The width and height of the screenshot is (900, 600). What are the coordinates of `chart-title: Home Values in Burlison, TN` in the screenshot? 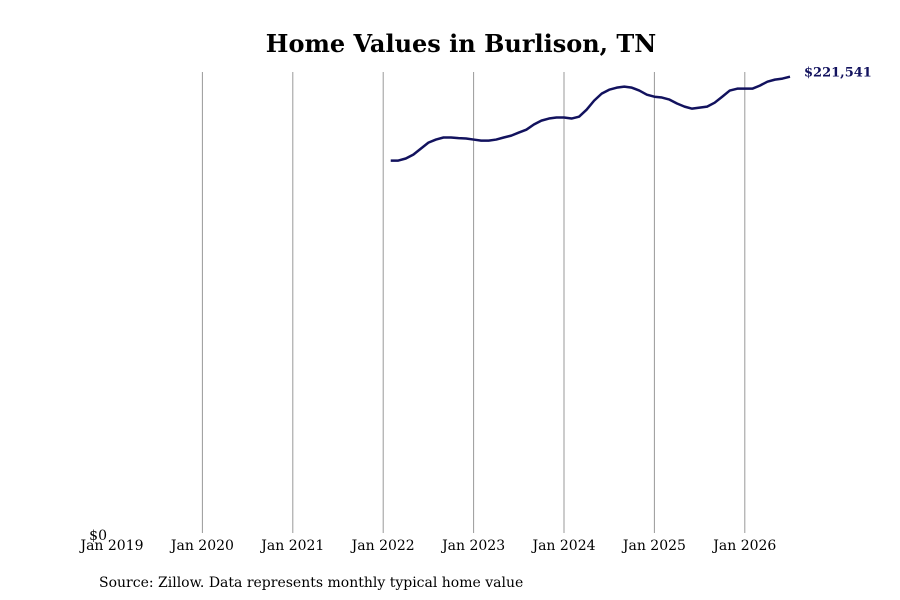 It's located at (461, 43).